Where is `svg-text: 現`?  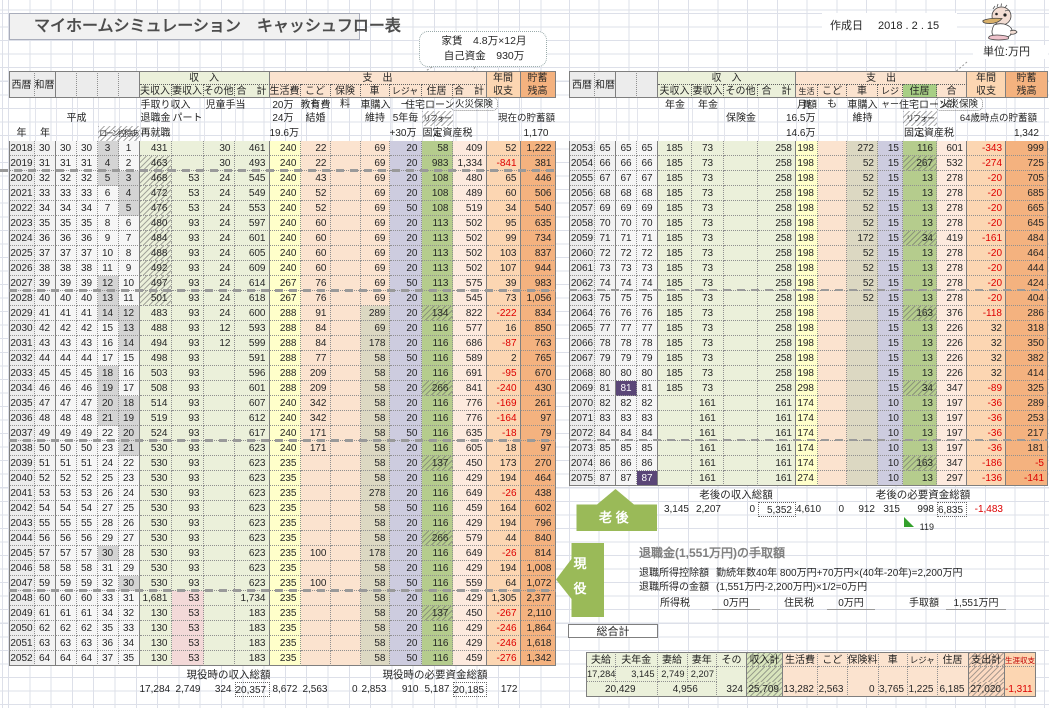 svg-text: 現 is located at coordinates (579, 563).